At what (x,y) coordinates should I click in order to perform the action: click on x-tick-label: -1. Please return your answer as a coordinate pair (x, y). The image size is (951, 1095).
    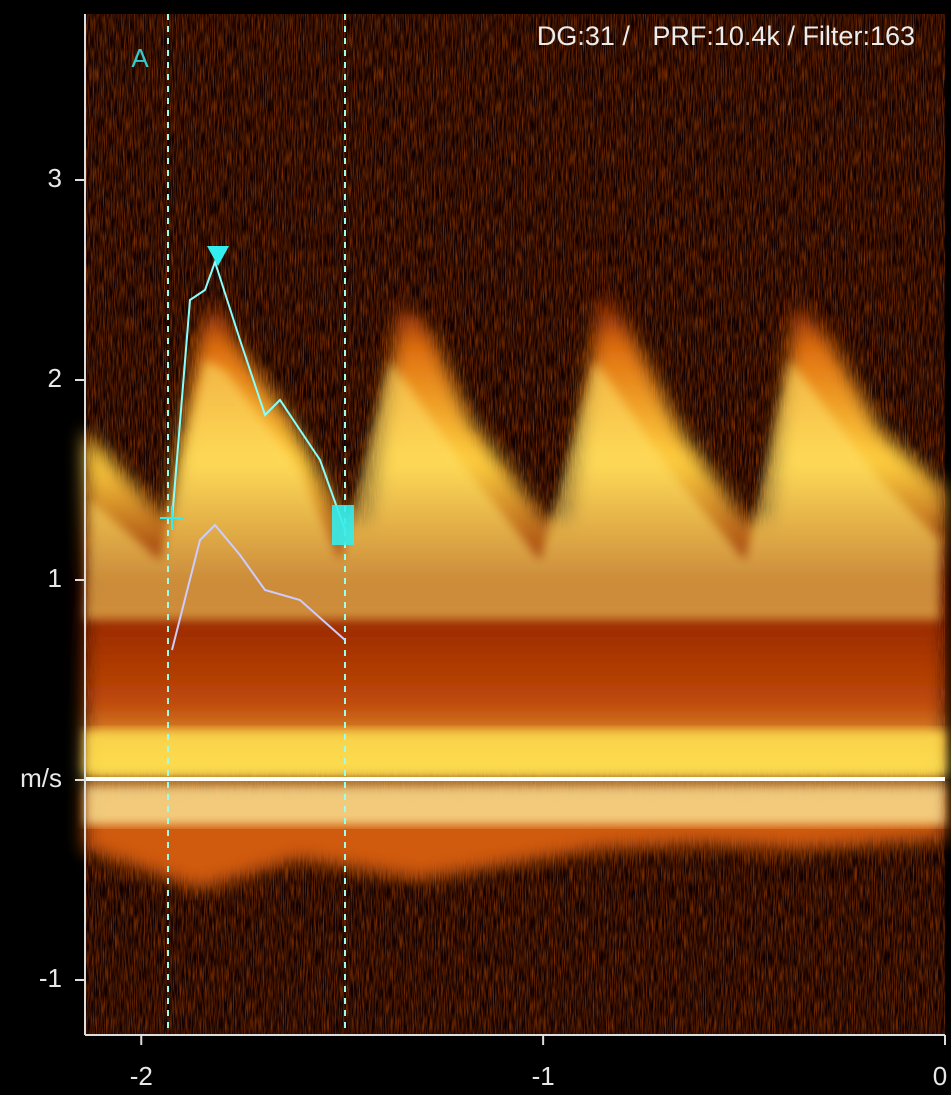
    Looking at the image, I should click on (543, 1076).